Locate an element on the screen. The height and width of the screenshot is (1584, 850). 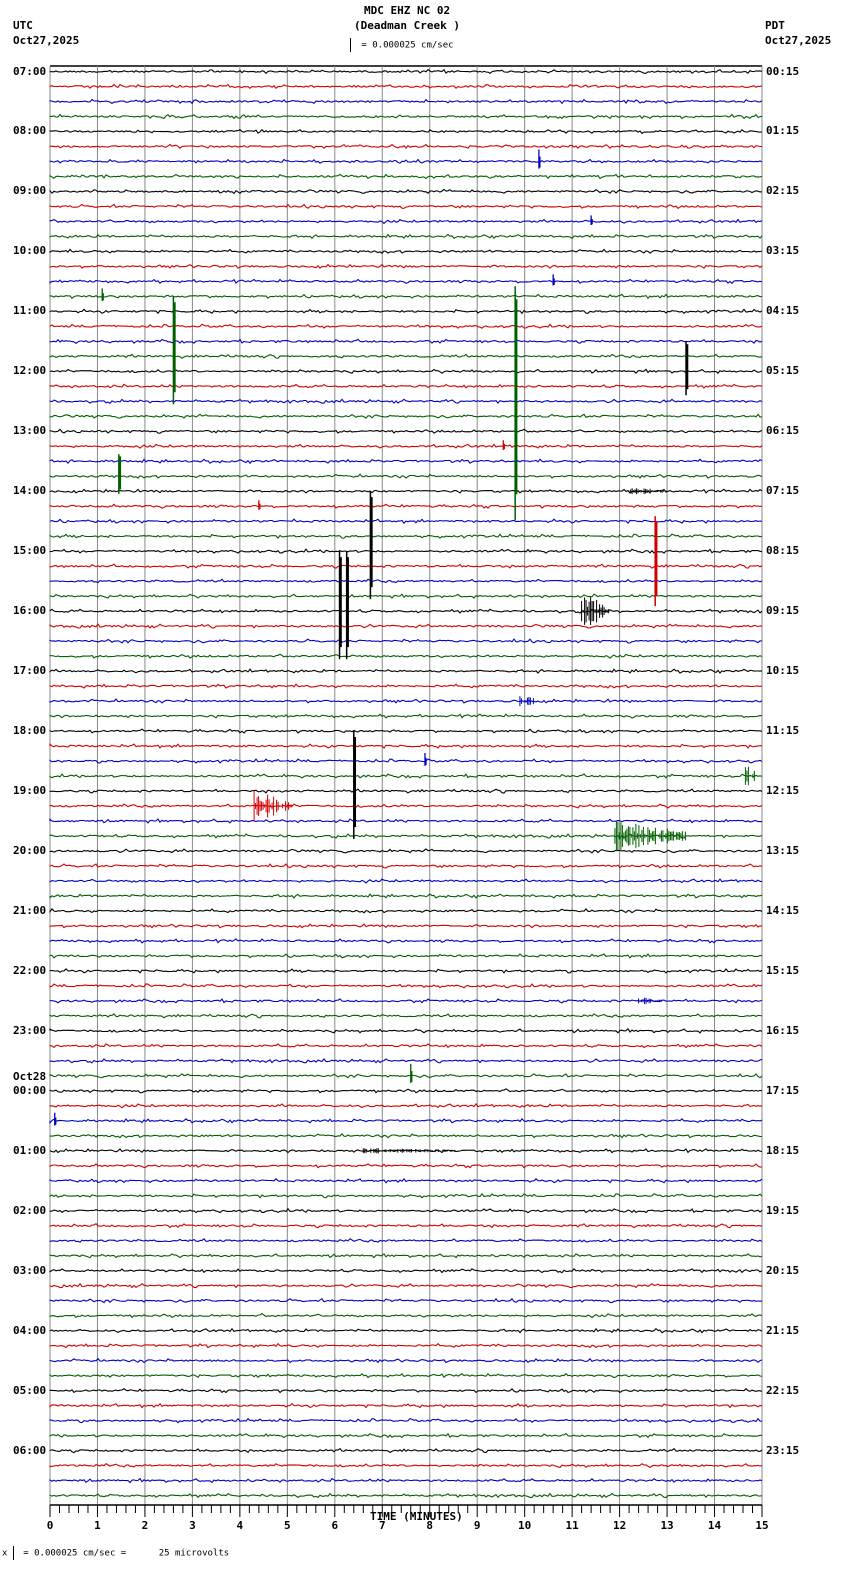
utc-hour-label: 22:00 is located at coordinates (30, 970).